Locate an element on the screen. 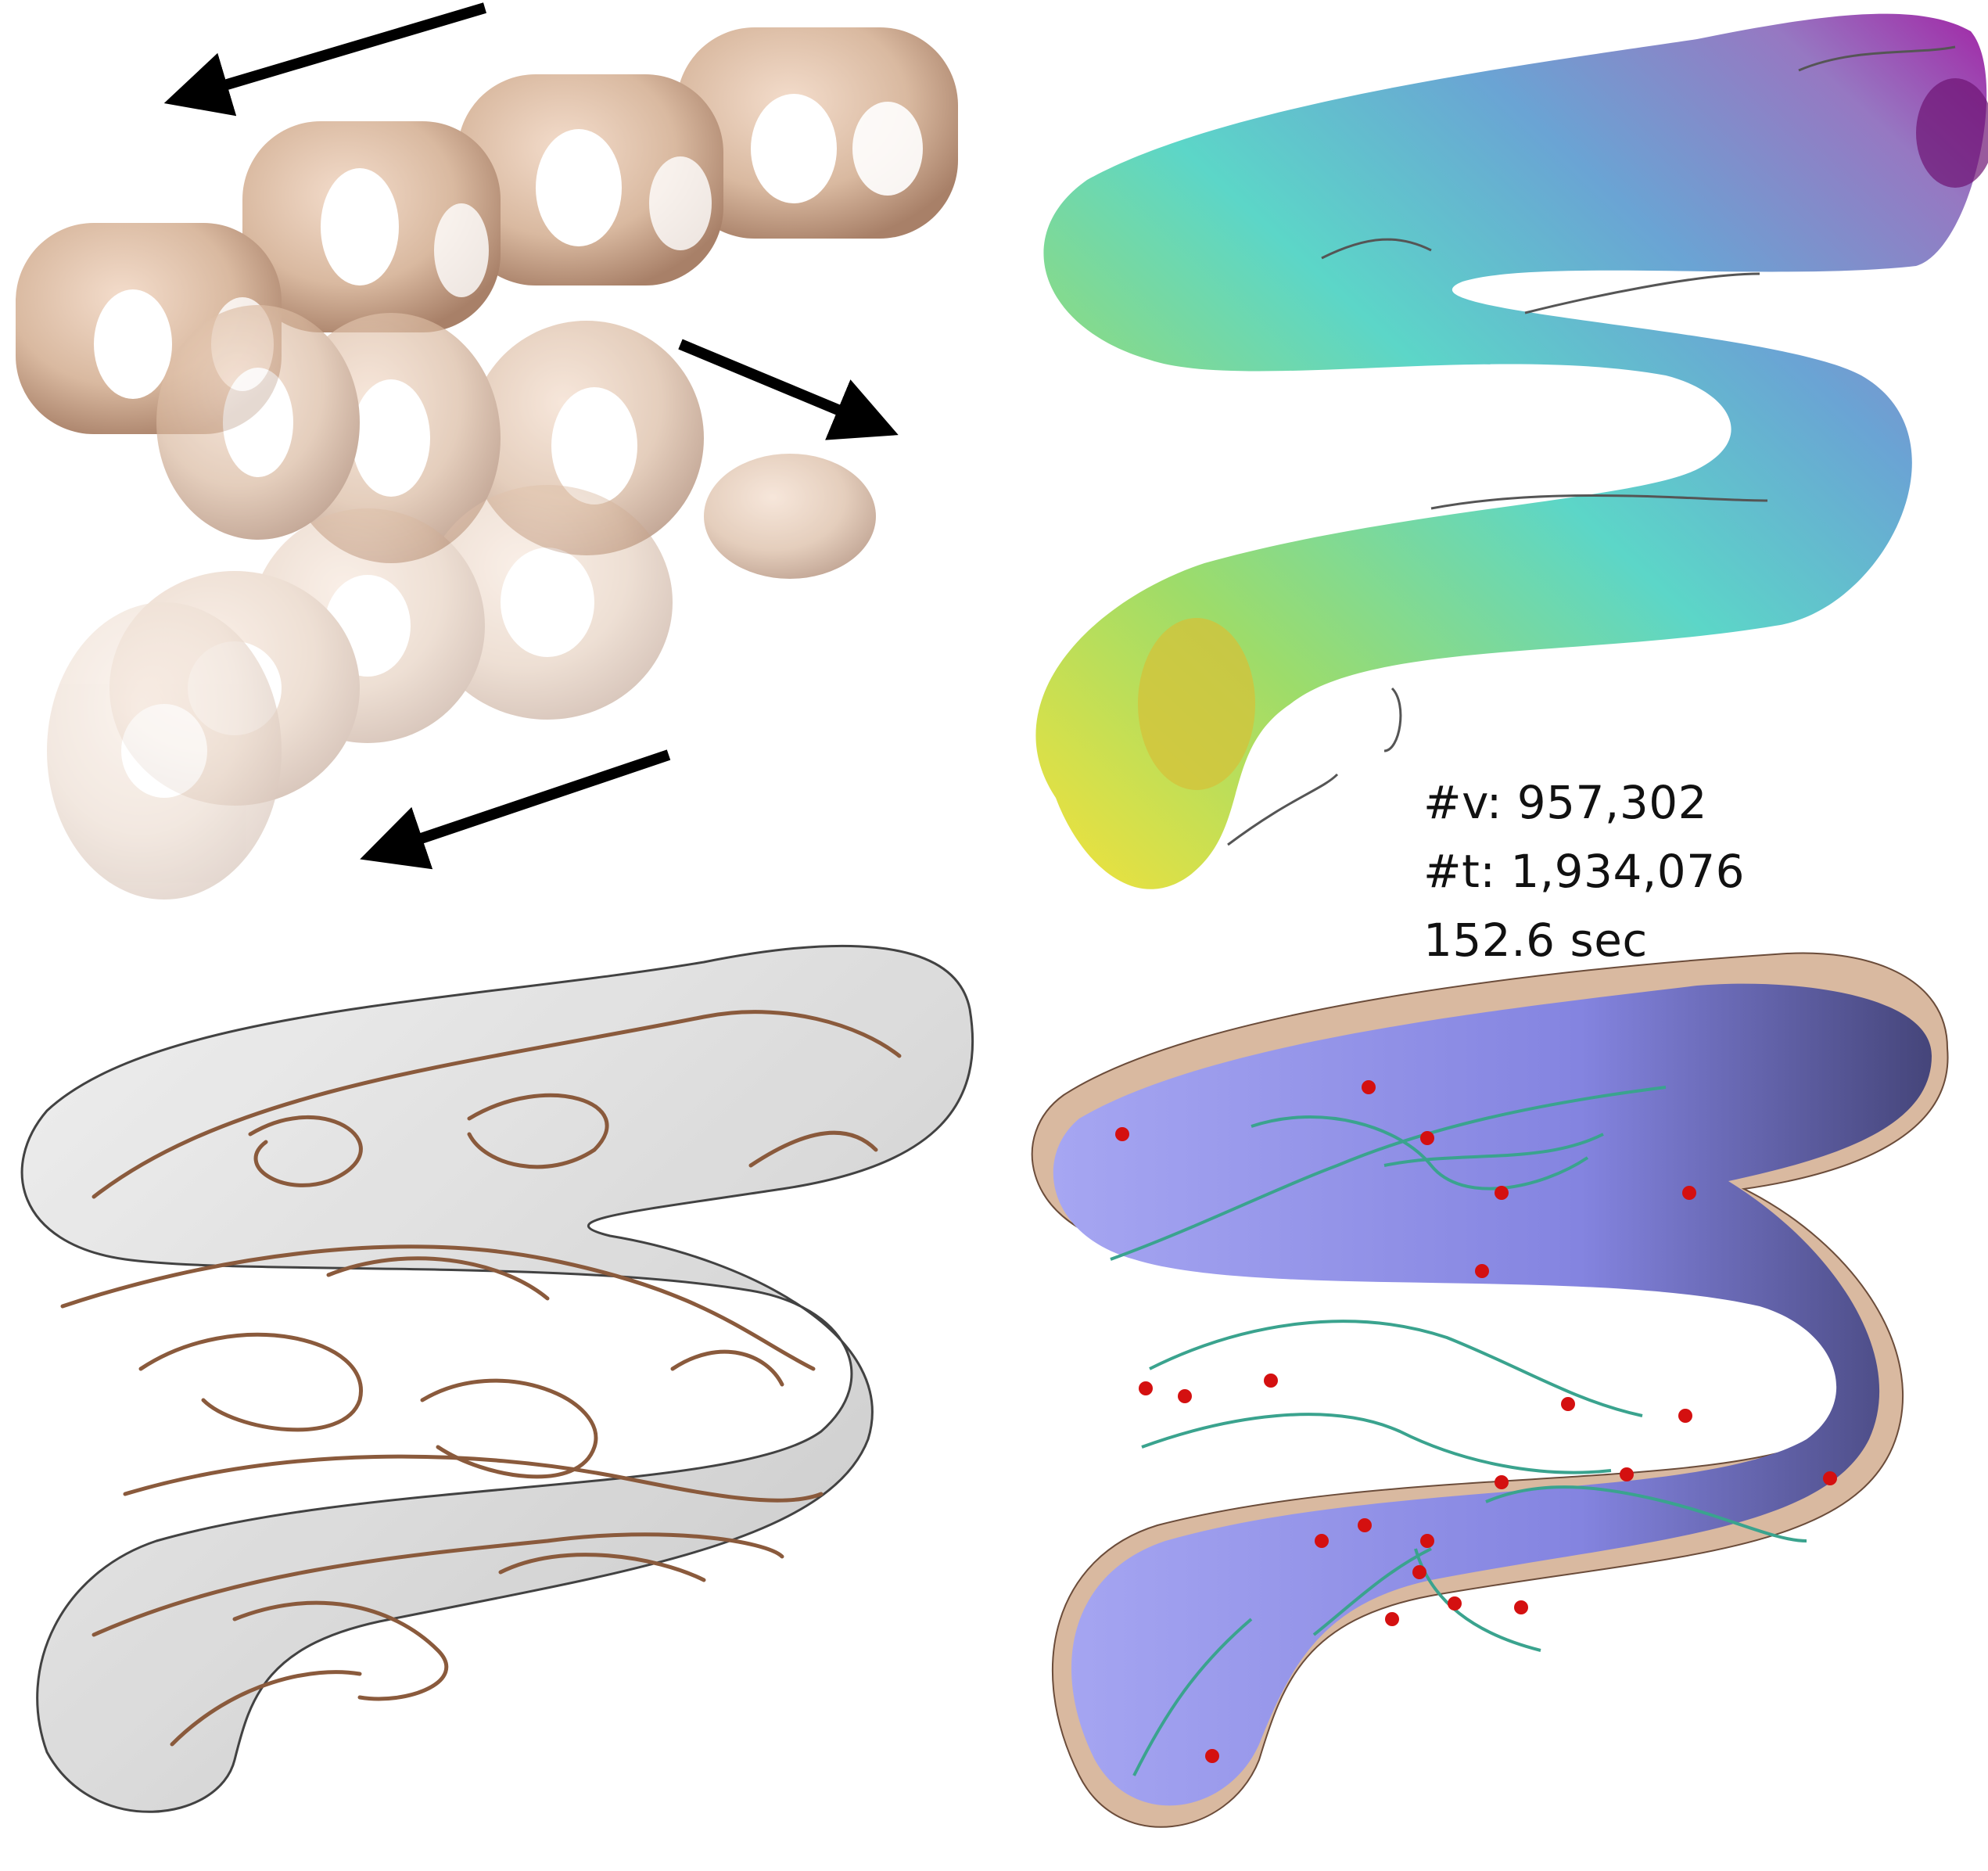 This screenshot has height=1871, width=1988. critical-points is located at coordinates (1476, 1421).